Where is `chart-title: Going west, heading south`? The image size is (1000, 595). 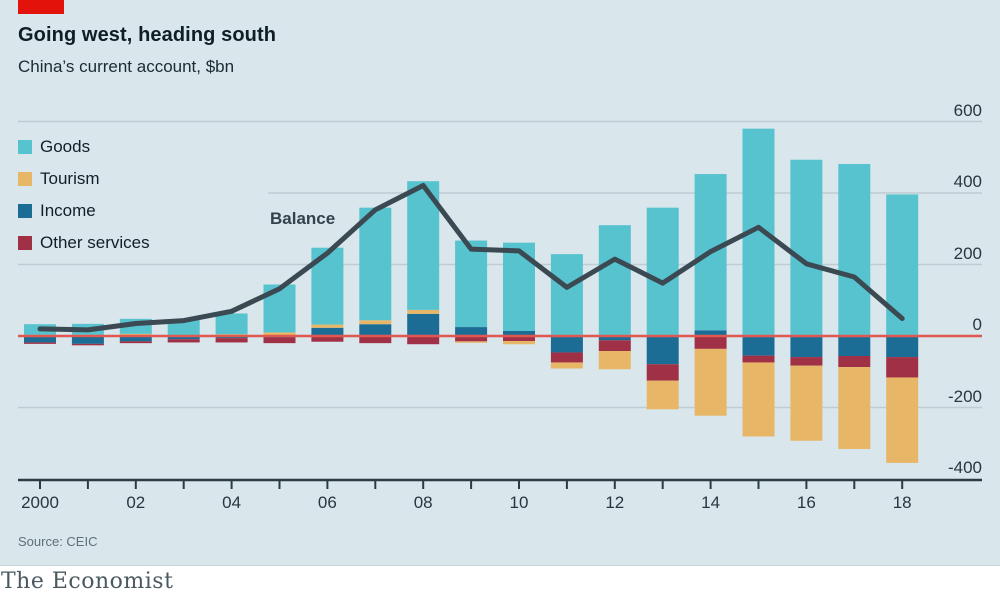
chart-title: Going west, heading south is located at coordinates (147, 35).